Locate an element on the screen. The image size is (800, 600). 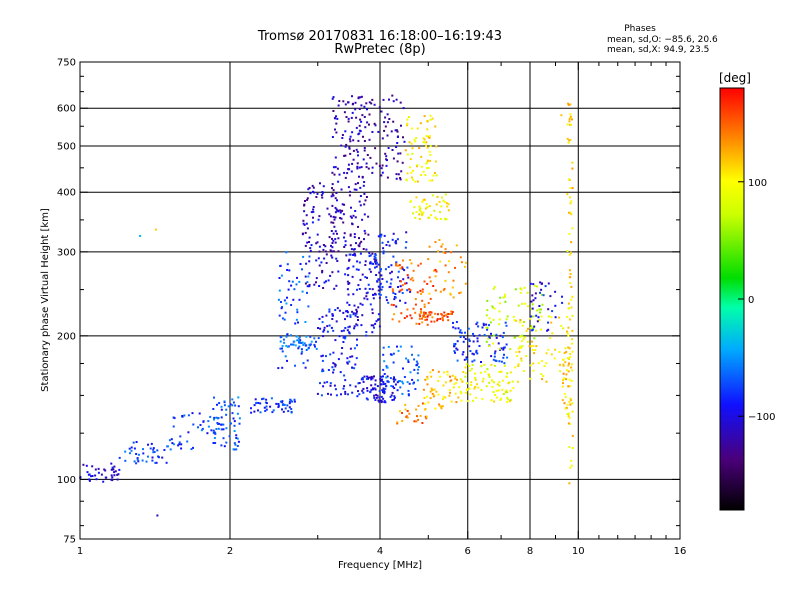
x-tick-label: 4 is located at coordinates (380, 551).